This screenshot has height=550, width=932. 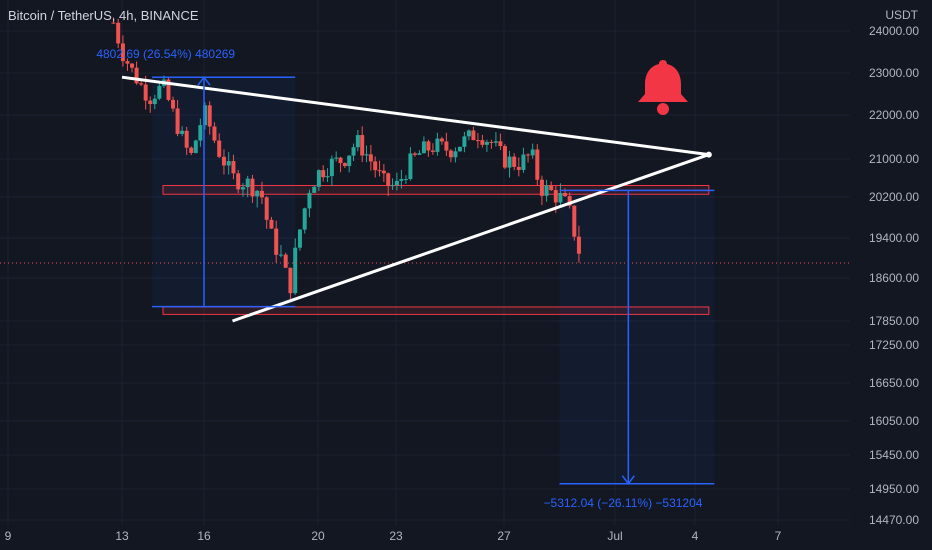 What do you see at coordinates (165, 54) in the screenshot?
I see `measure-label-upper: 4802.69 (26.54%) 480269` at bounding box center [165, 54].